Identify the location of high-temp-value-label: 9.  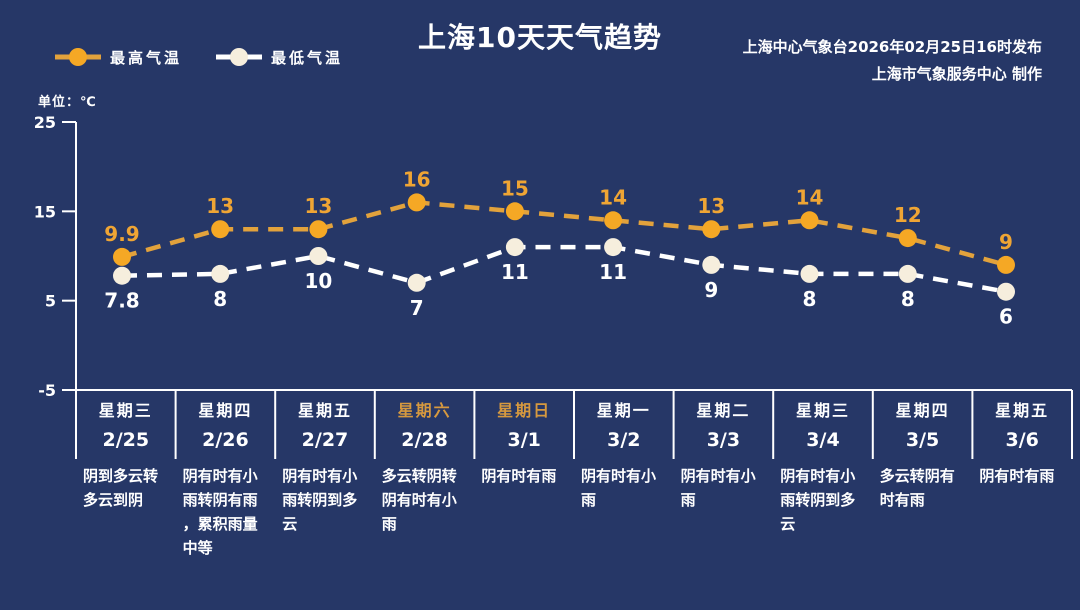
(1006, 242).